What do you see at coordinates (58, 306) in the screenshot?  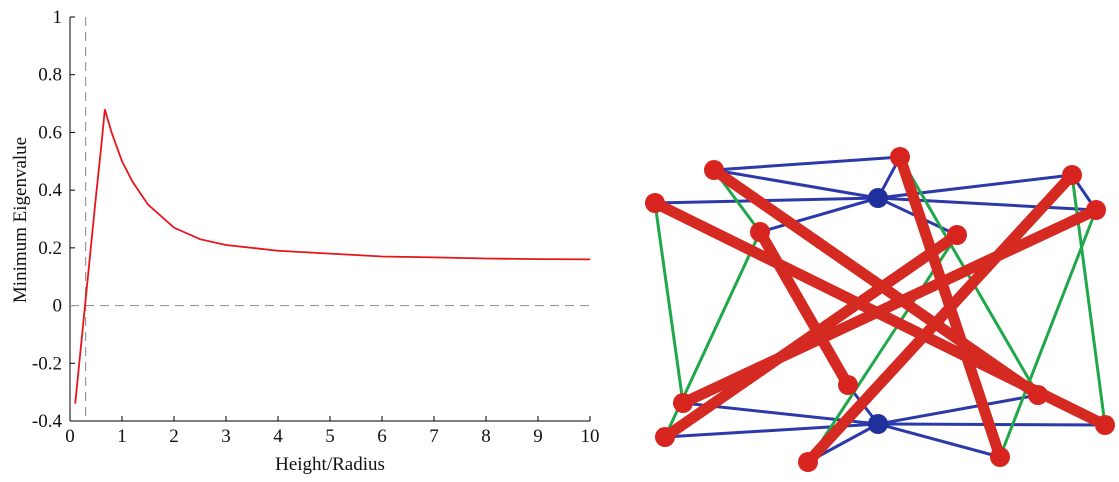 I see `y-tick-label: 0` at bounding box center [58, 306].